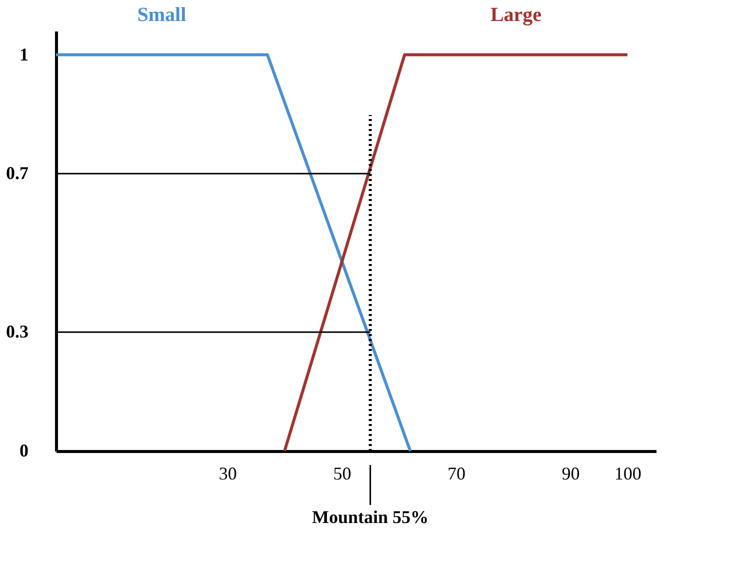 This screenshot has height=588, width=729. What do you see at coordinates (17, 332) in the screenshot?
I see `y-tick-label: 0.3` at bounding box center [17, 332].